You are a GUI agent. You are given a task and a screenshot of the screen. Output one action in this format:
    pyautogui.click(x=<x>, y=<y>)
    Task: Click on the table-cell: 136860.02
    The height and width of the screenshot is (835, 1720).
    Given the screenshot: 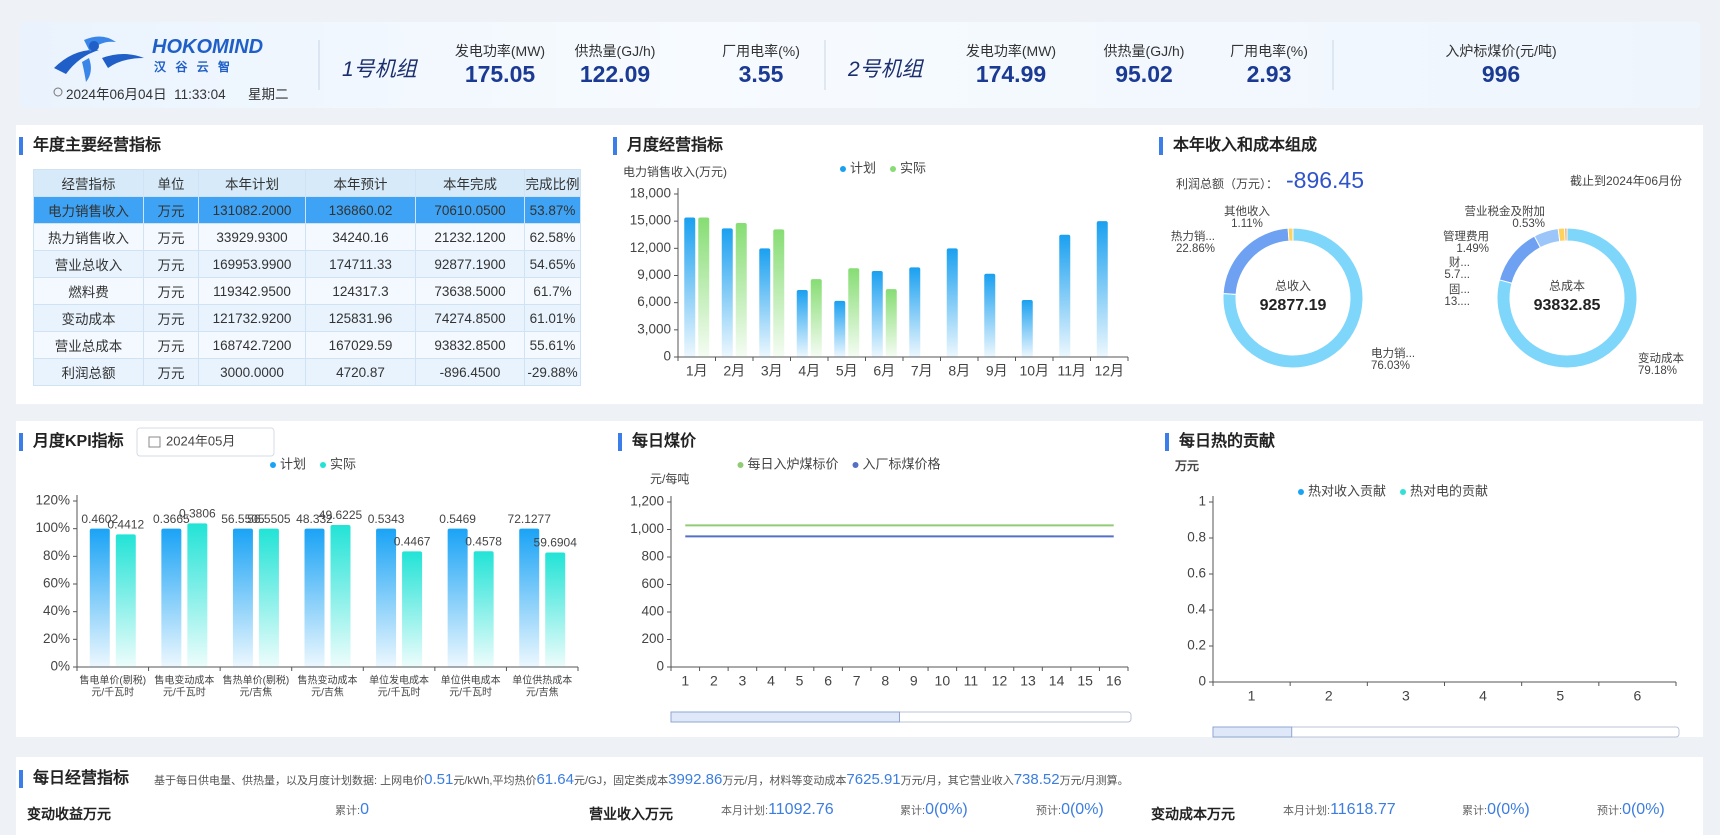 What is the action you would take?
    pyautogui.click(x=360, y=210)
    